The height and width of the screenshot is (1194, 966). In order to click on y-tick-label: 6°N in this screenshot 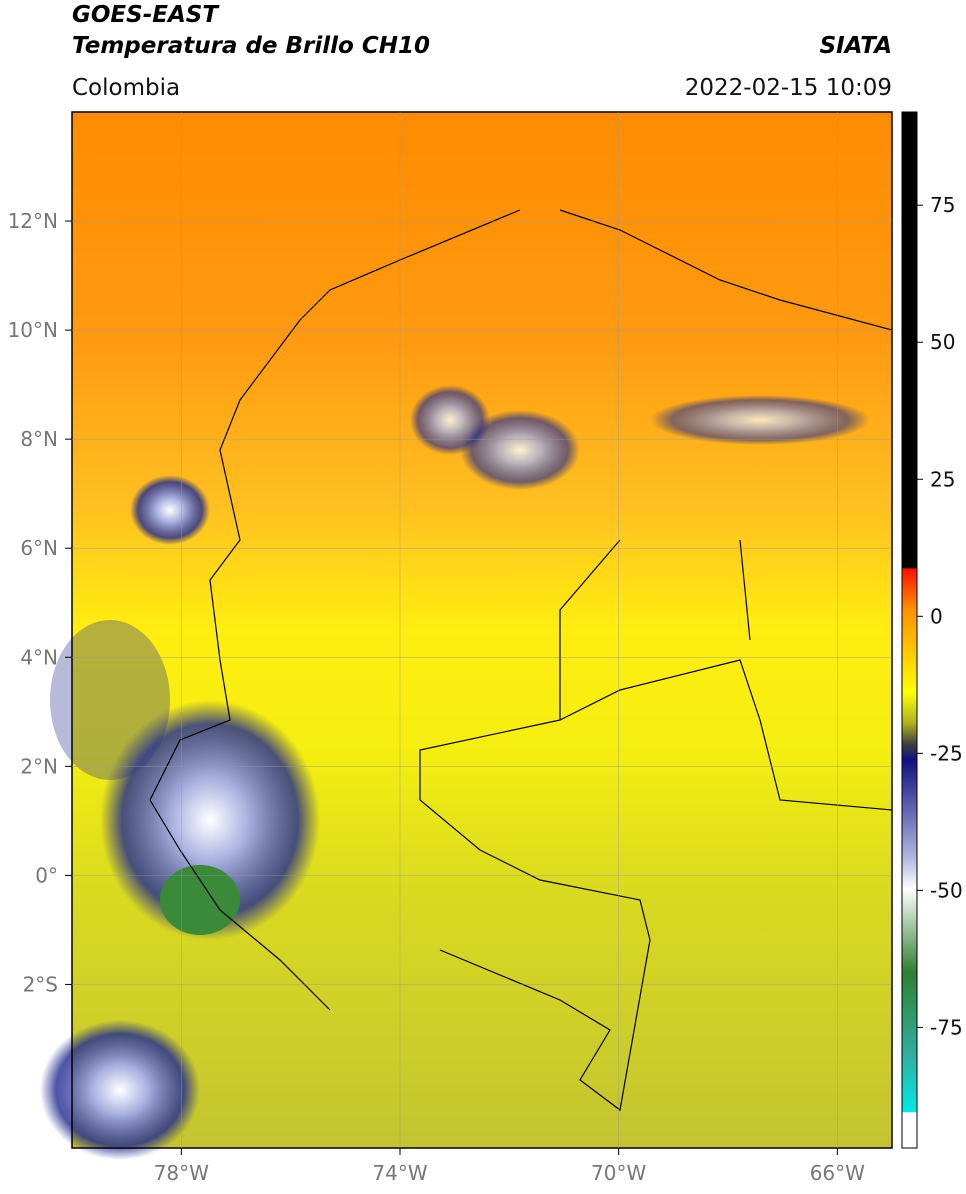, I will do `click(39, 548)`.